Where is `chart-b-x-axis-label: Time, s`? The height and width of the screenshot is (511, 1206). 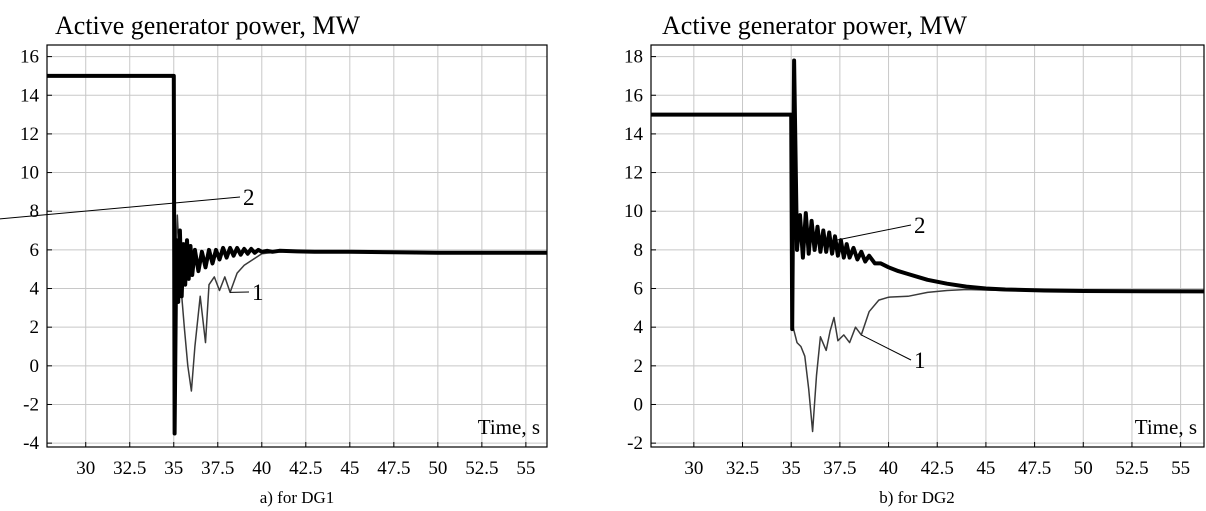
chart-b-x-axis-label: Time, s is located at coordinates (1166, 427).